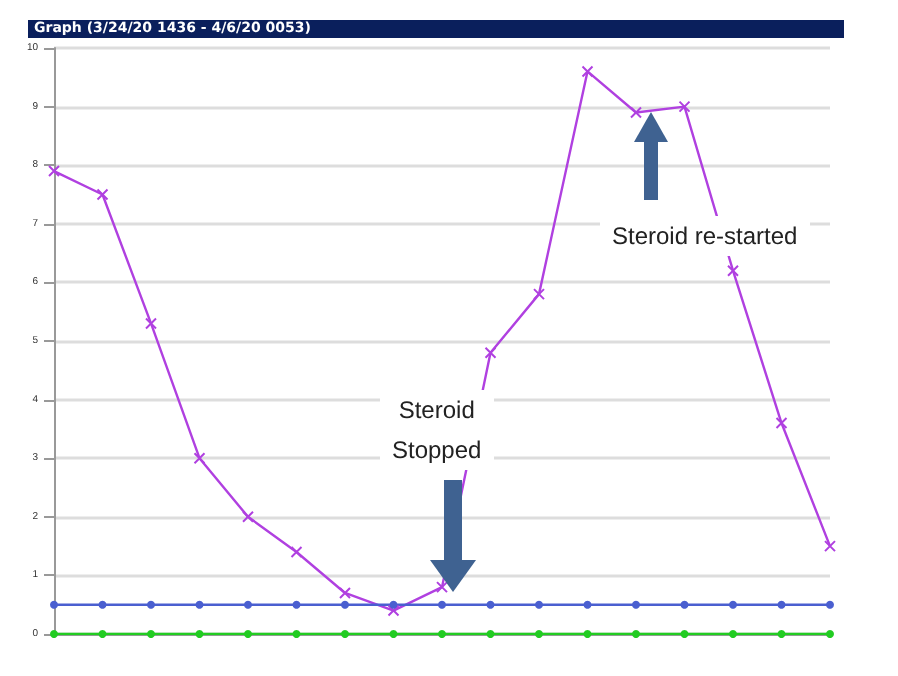 The width and height of the screenshot is (898, 676). I want to click on annotation: Steroid Stopped, so click(437, 430).